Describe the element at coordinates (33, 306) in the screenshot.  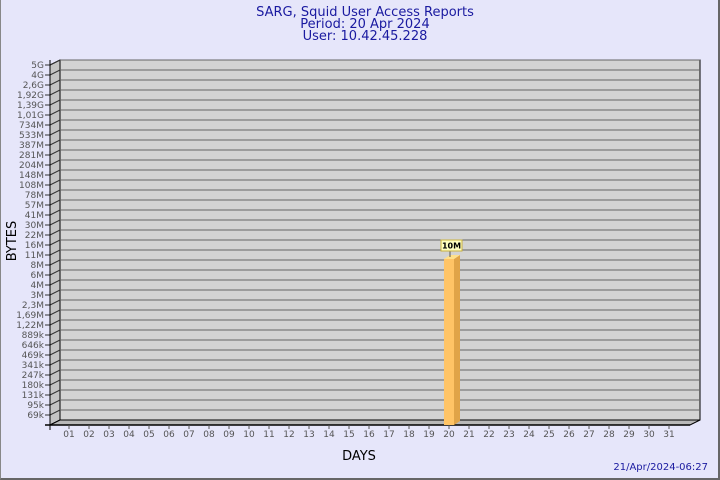
I see `y-tick-label: 2,3M` at that location.